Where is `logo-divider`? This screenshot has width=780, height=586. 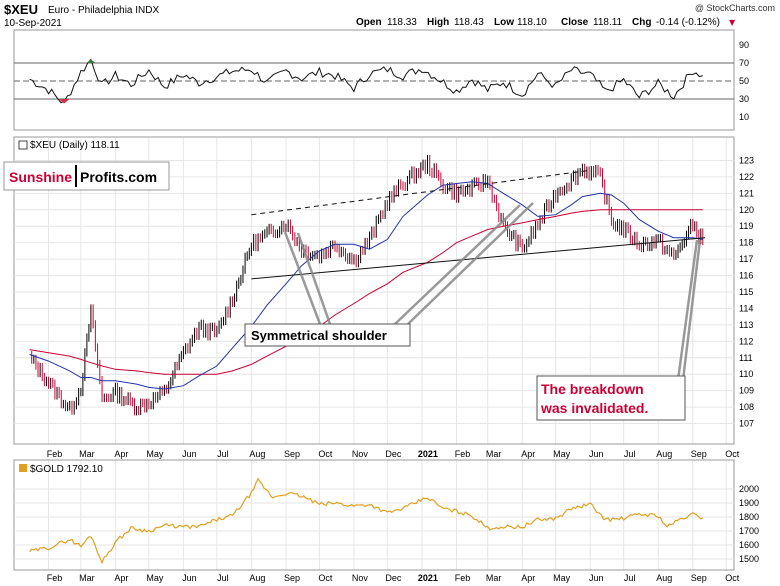 logo-divider is located at coordinates (76, 176).